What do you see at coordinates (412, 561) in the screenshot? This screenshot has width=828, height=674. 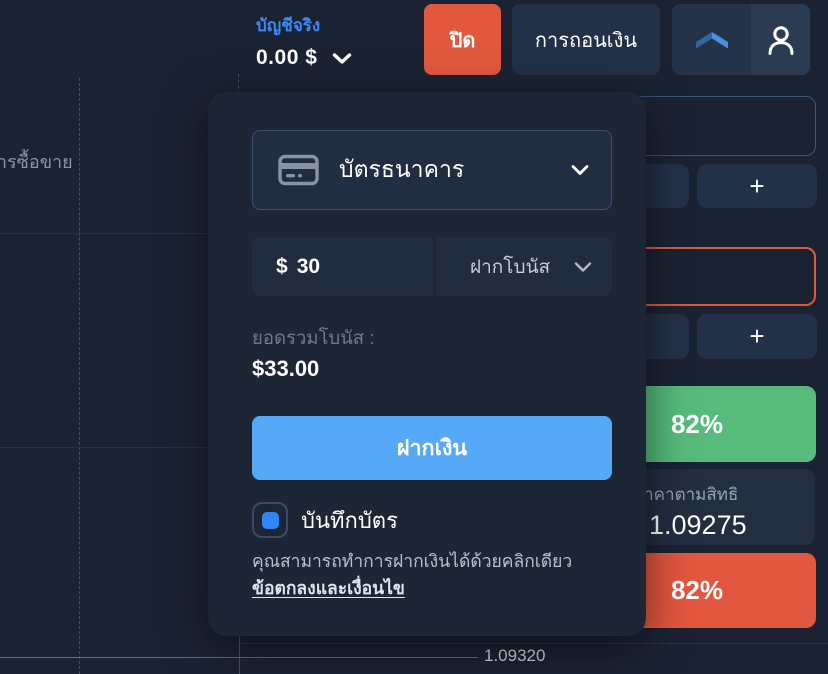 I see `one-click-note-text: คุณสามารถทำการฝากเงินได้ด้วยคลิกเดียว` at bounding box center [412, 561].